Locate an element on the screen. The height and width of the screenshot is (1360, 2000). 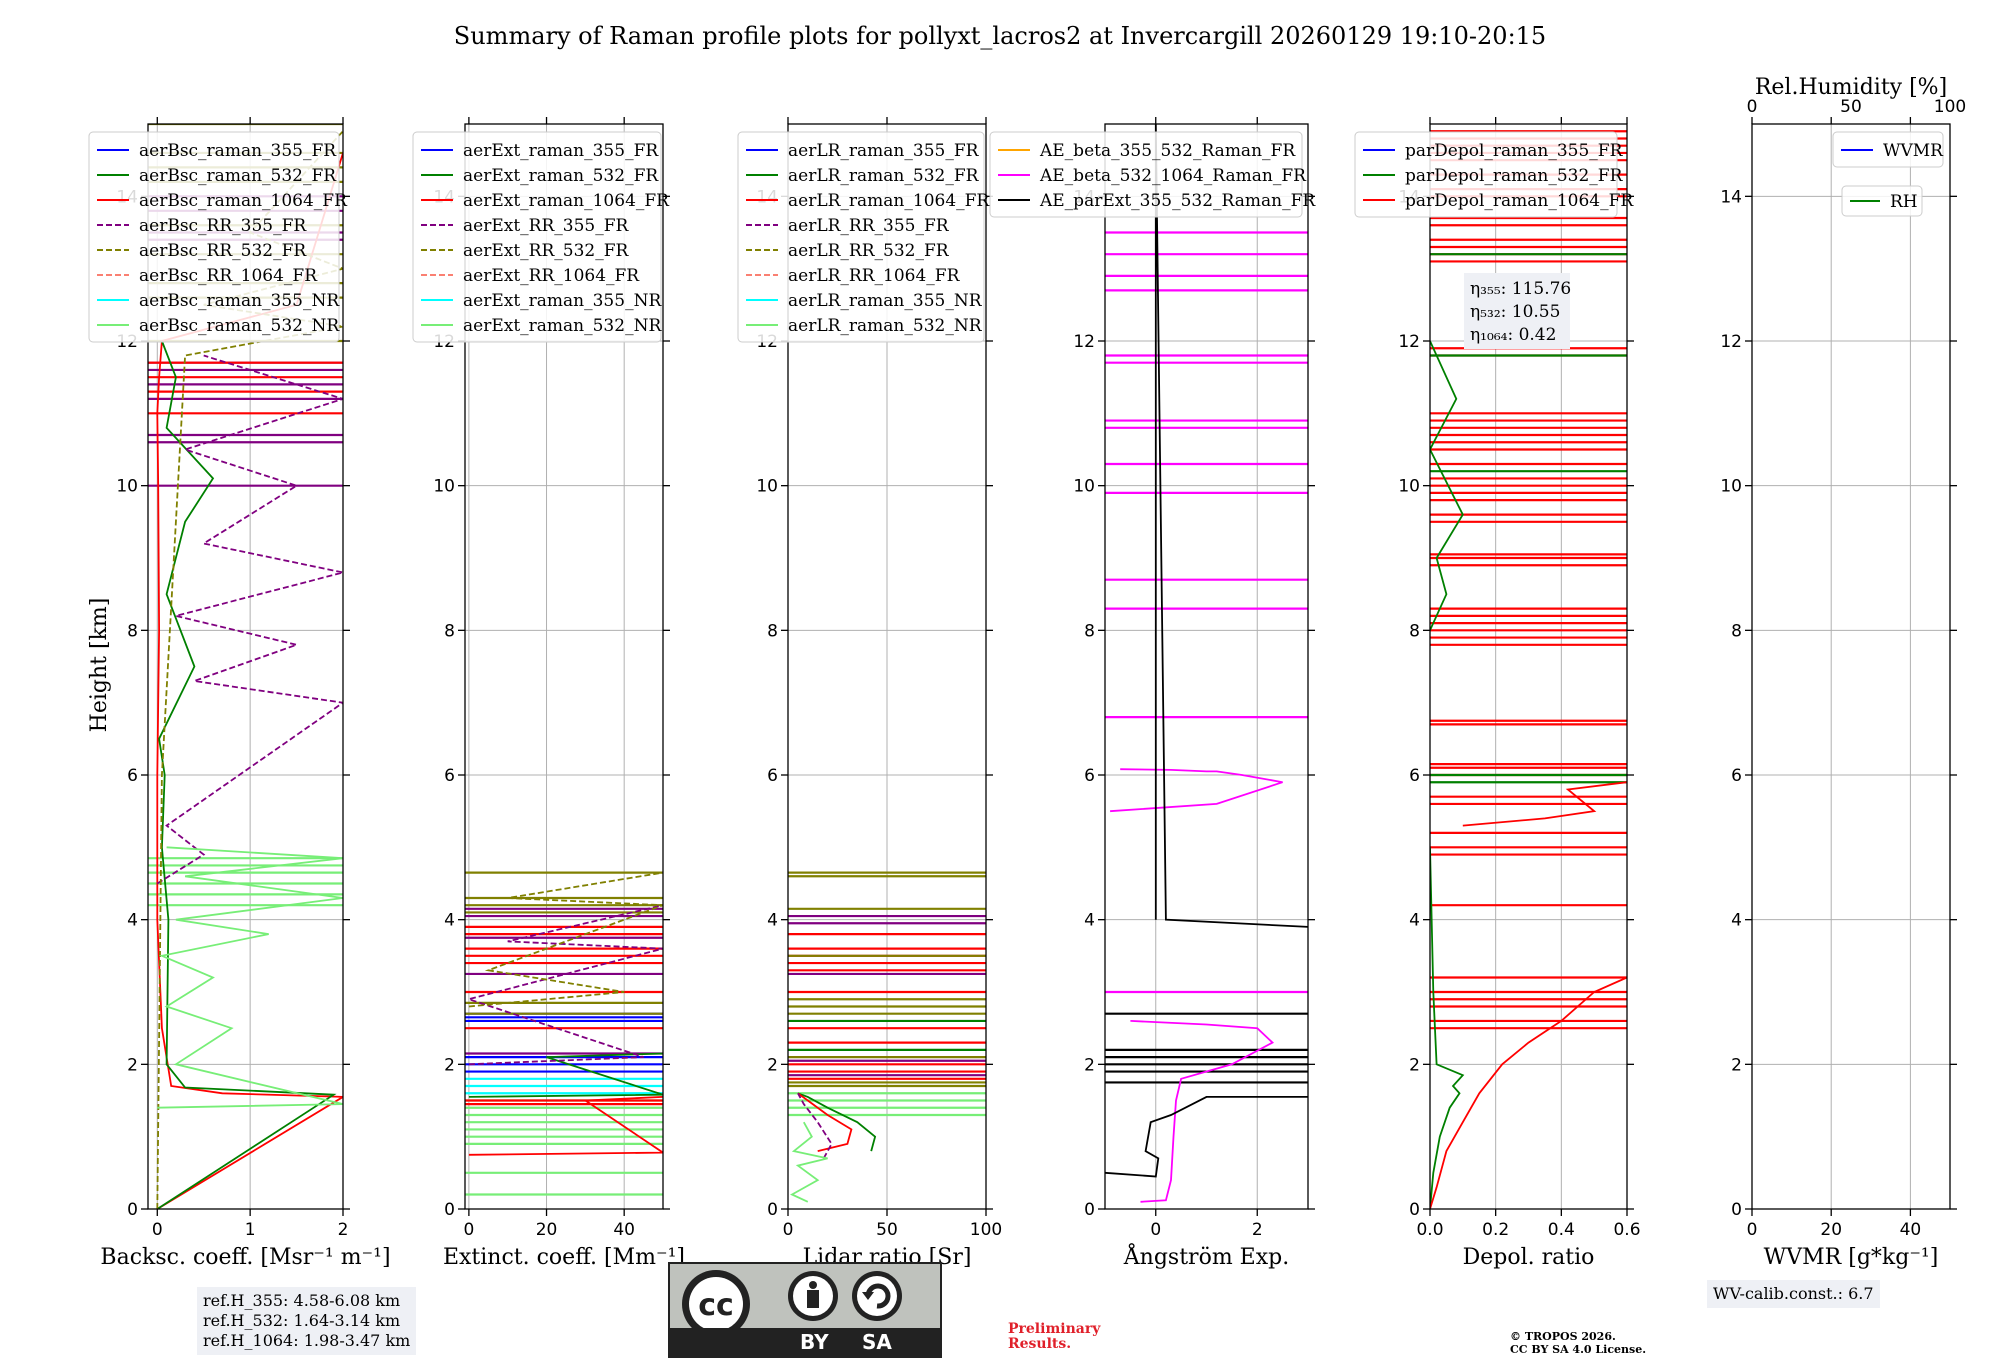
license-sa-label: SA is located at coordinates (877, 1342).